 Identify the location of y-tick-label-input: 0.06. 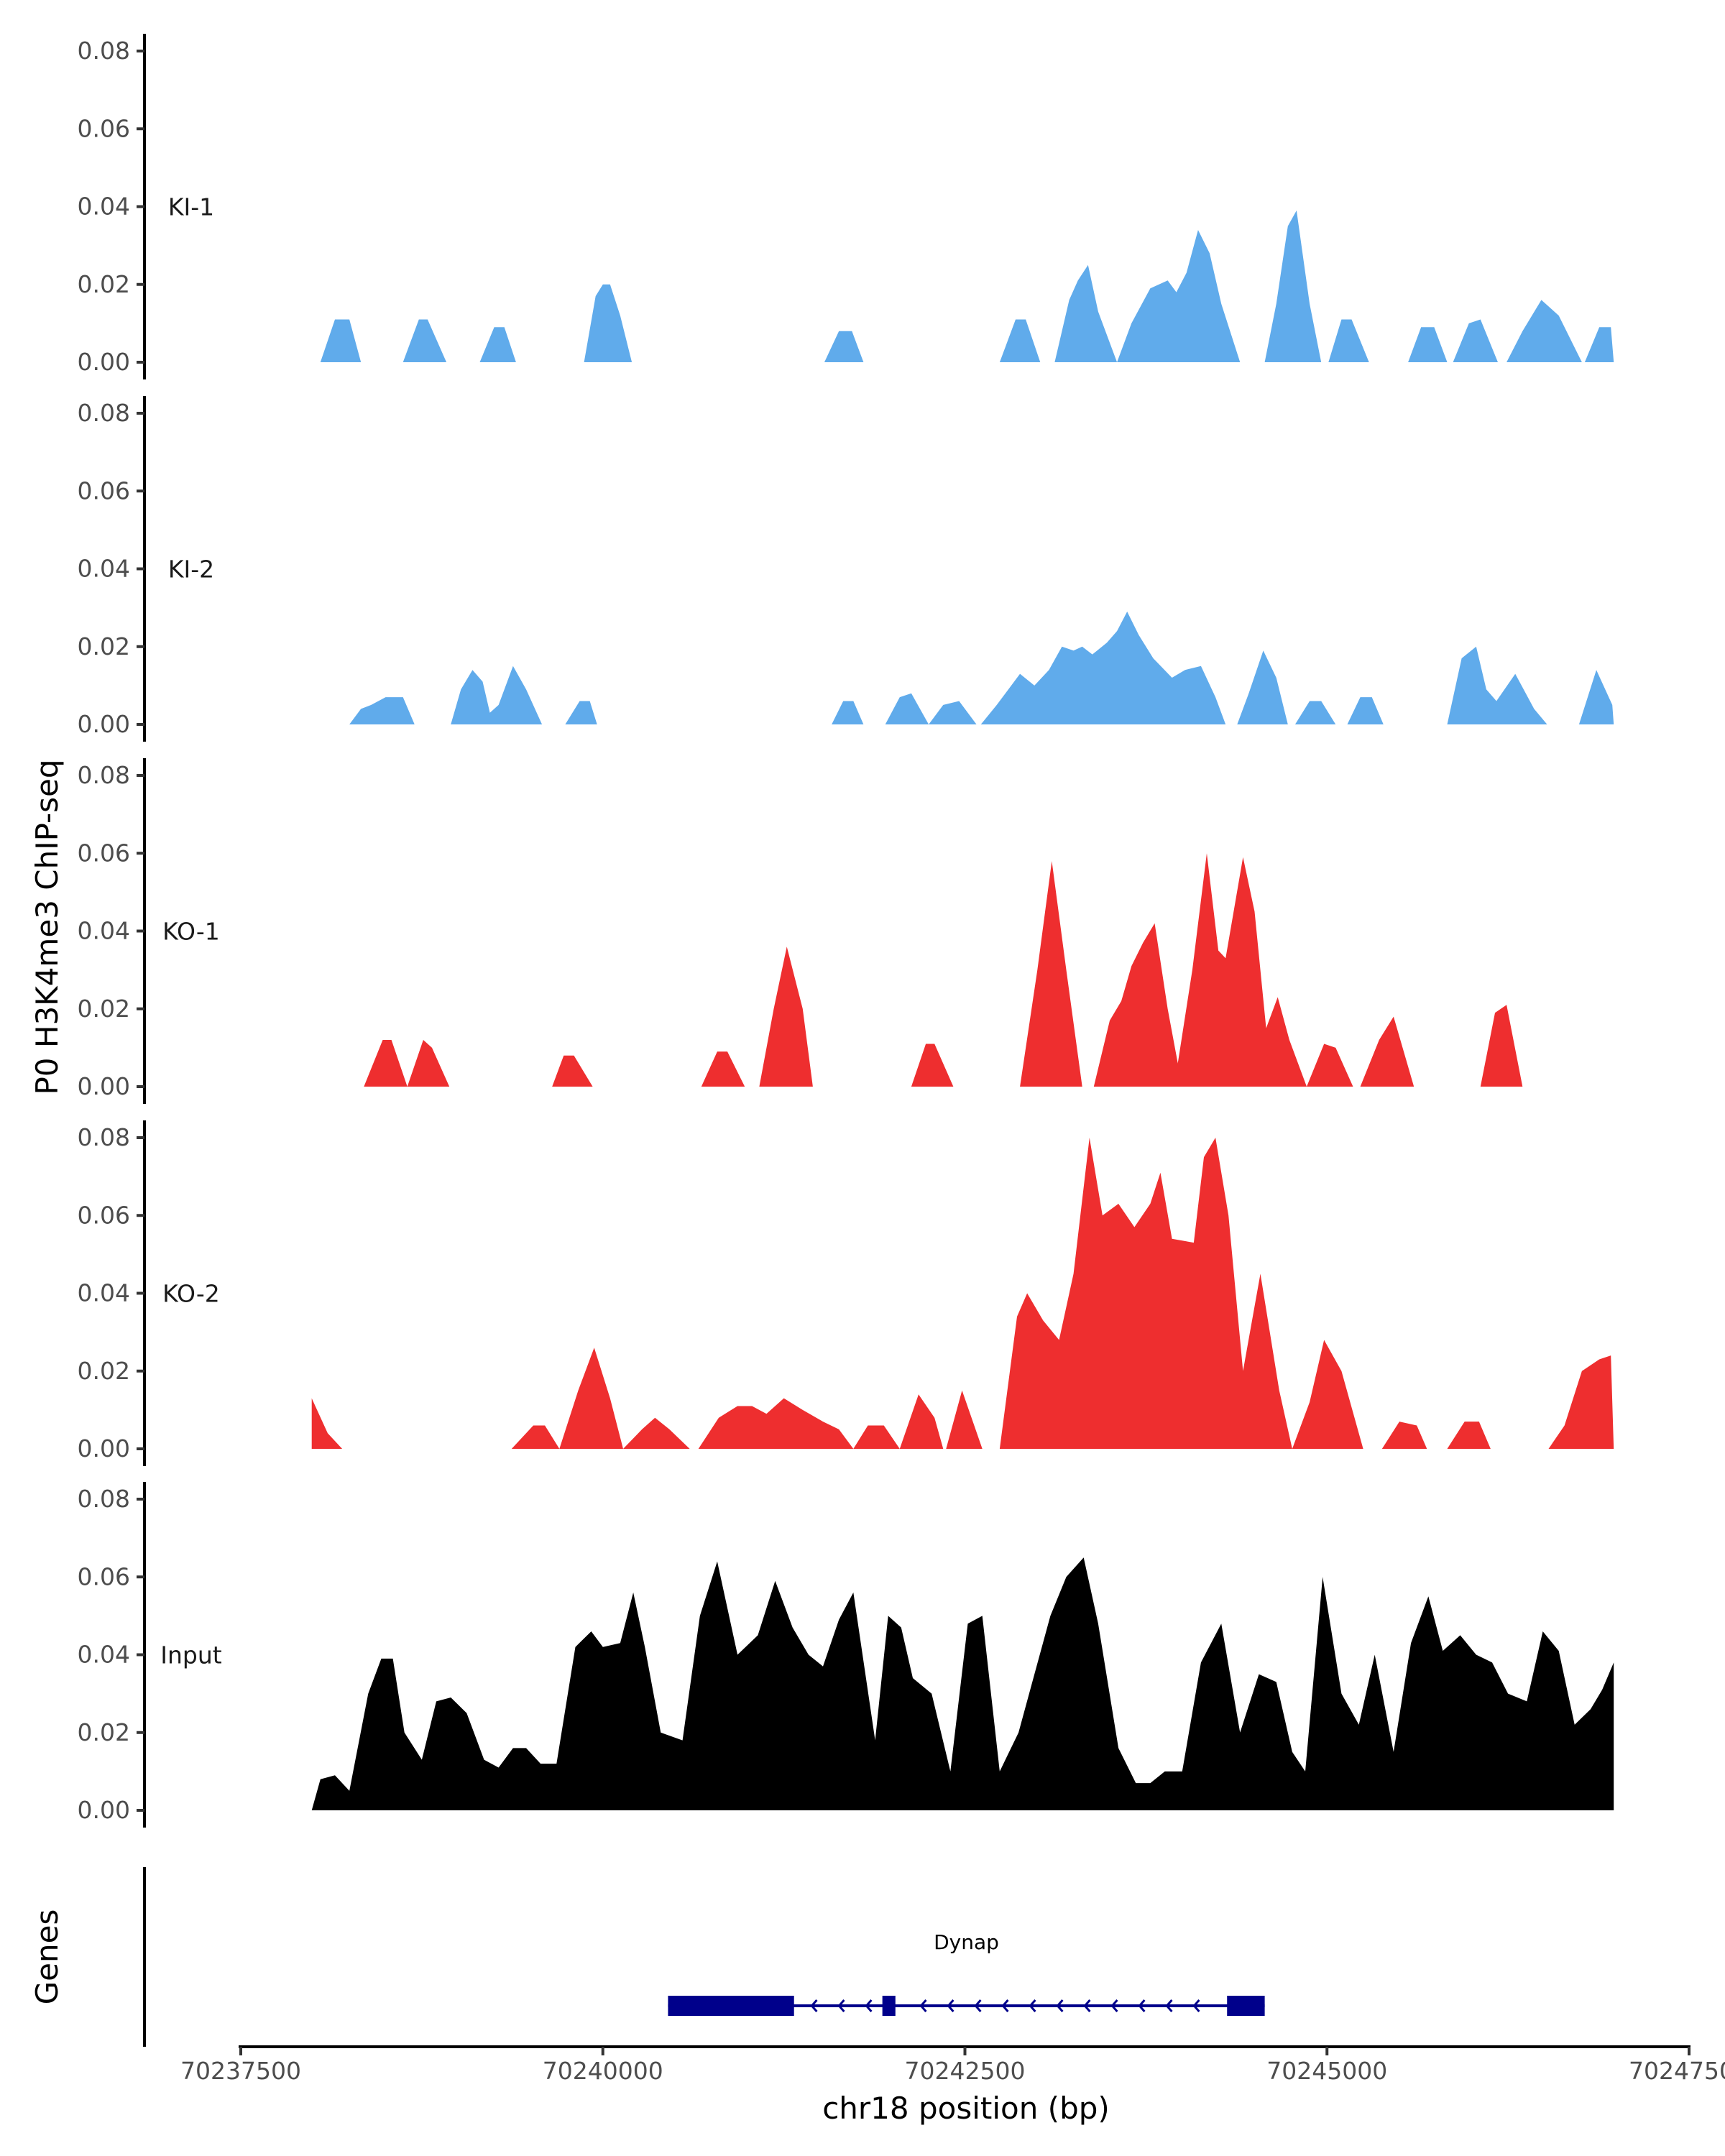
(104, 1576).